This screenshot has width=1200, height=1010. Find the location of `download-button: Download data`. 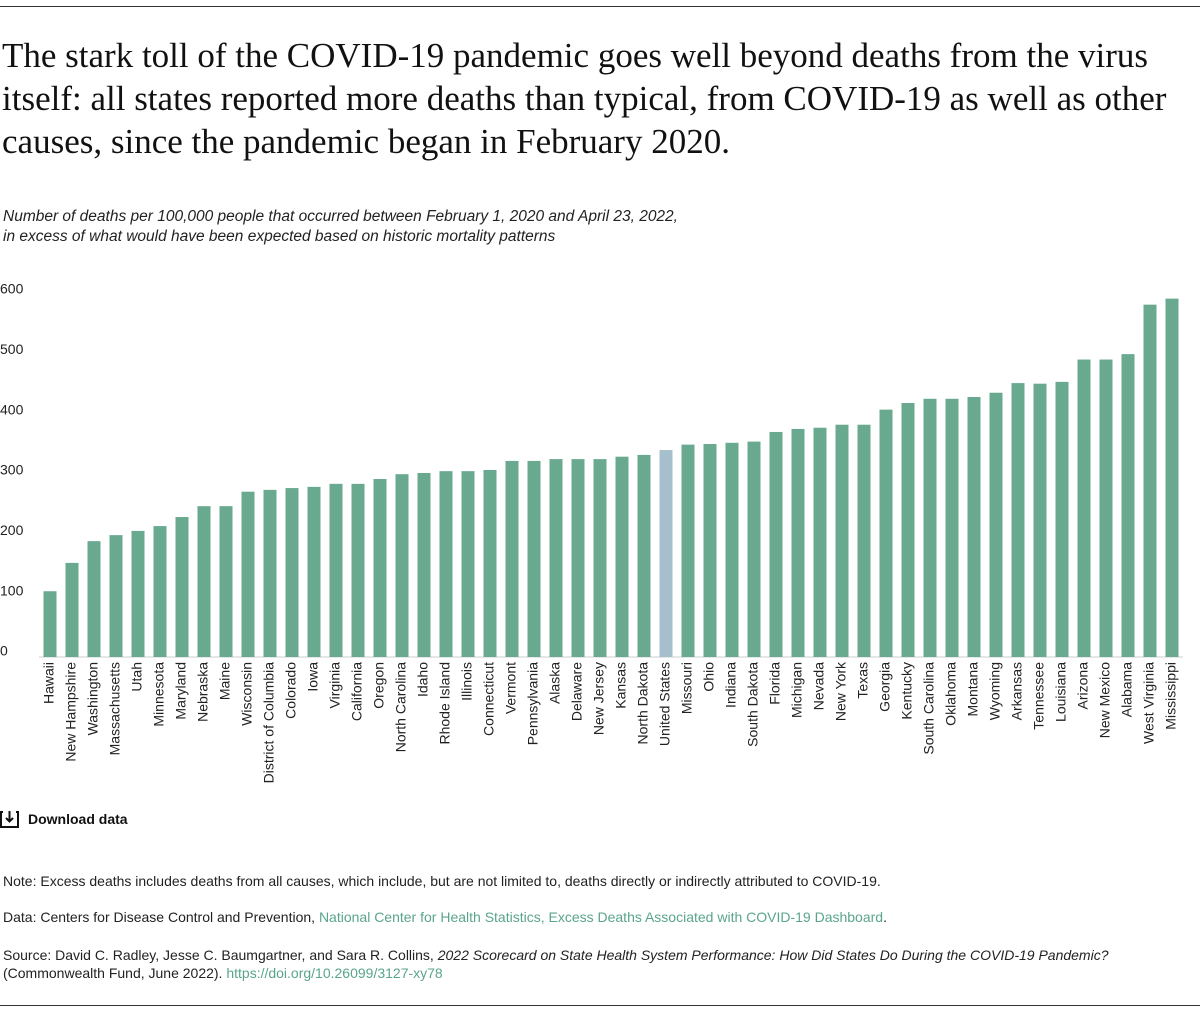

download-button: Download data is located at coordinates (64, 819).